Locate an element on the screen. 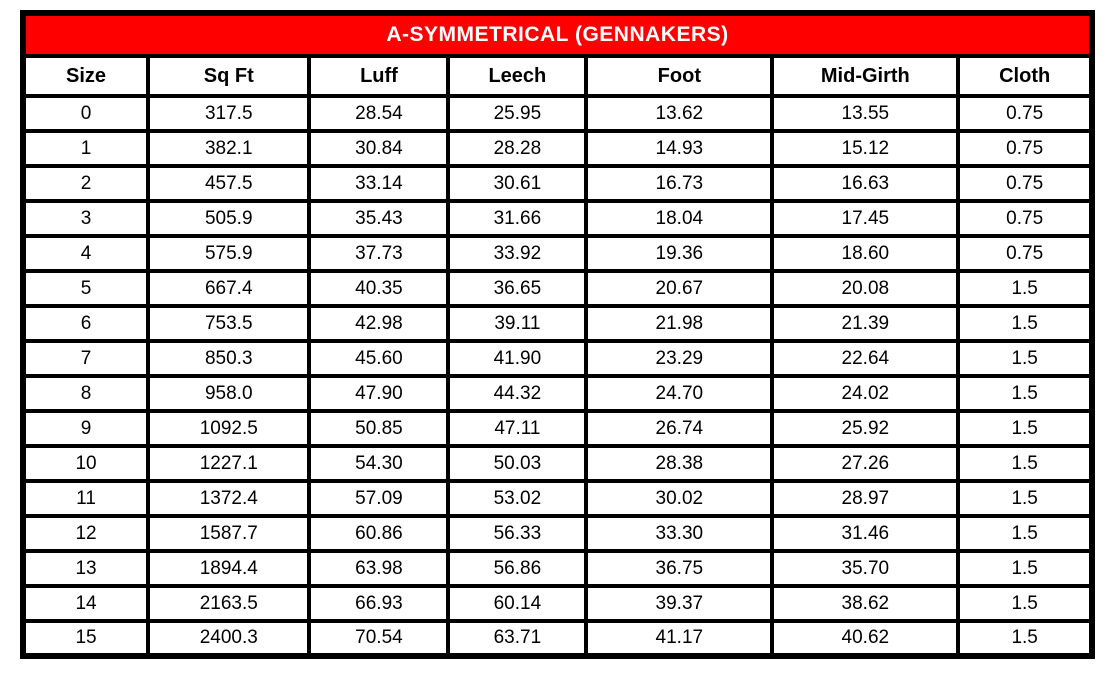 This screenshot has height=673, width=1110. table-row: 11 1372.4 57.09 53.02 30.02 28.97 1.5 is located at coordinates (557, 498).